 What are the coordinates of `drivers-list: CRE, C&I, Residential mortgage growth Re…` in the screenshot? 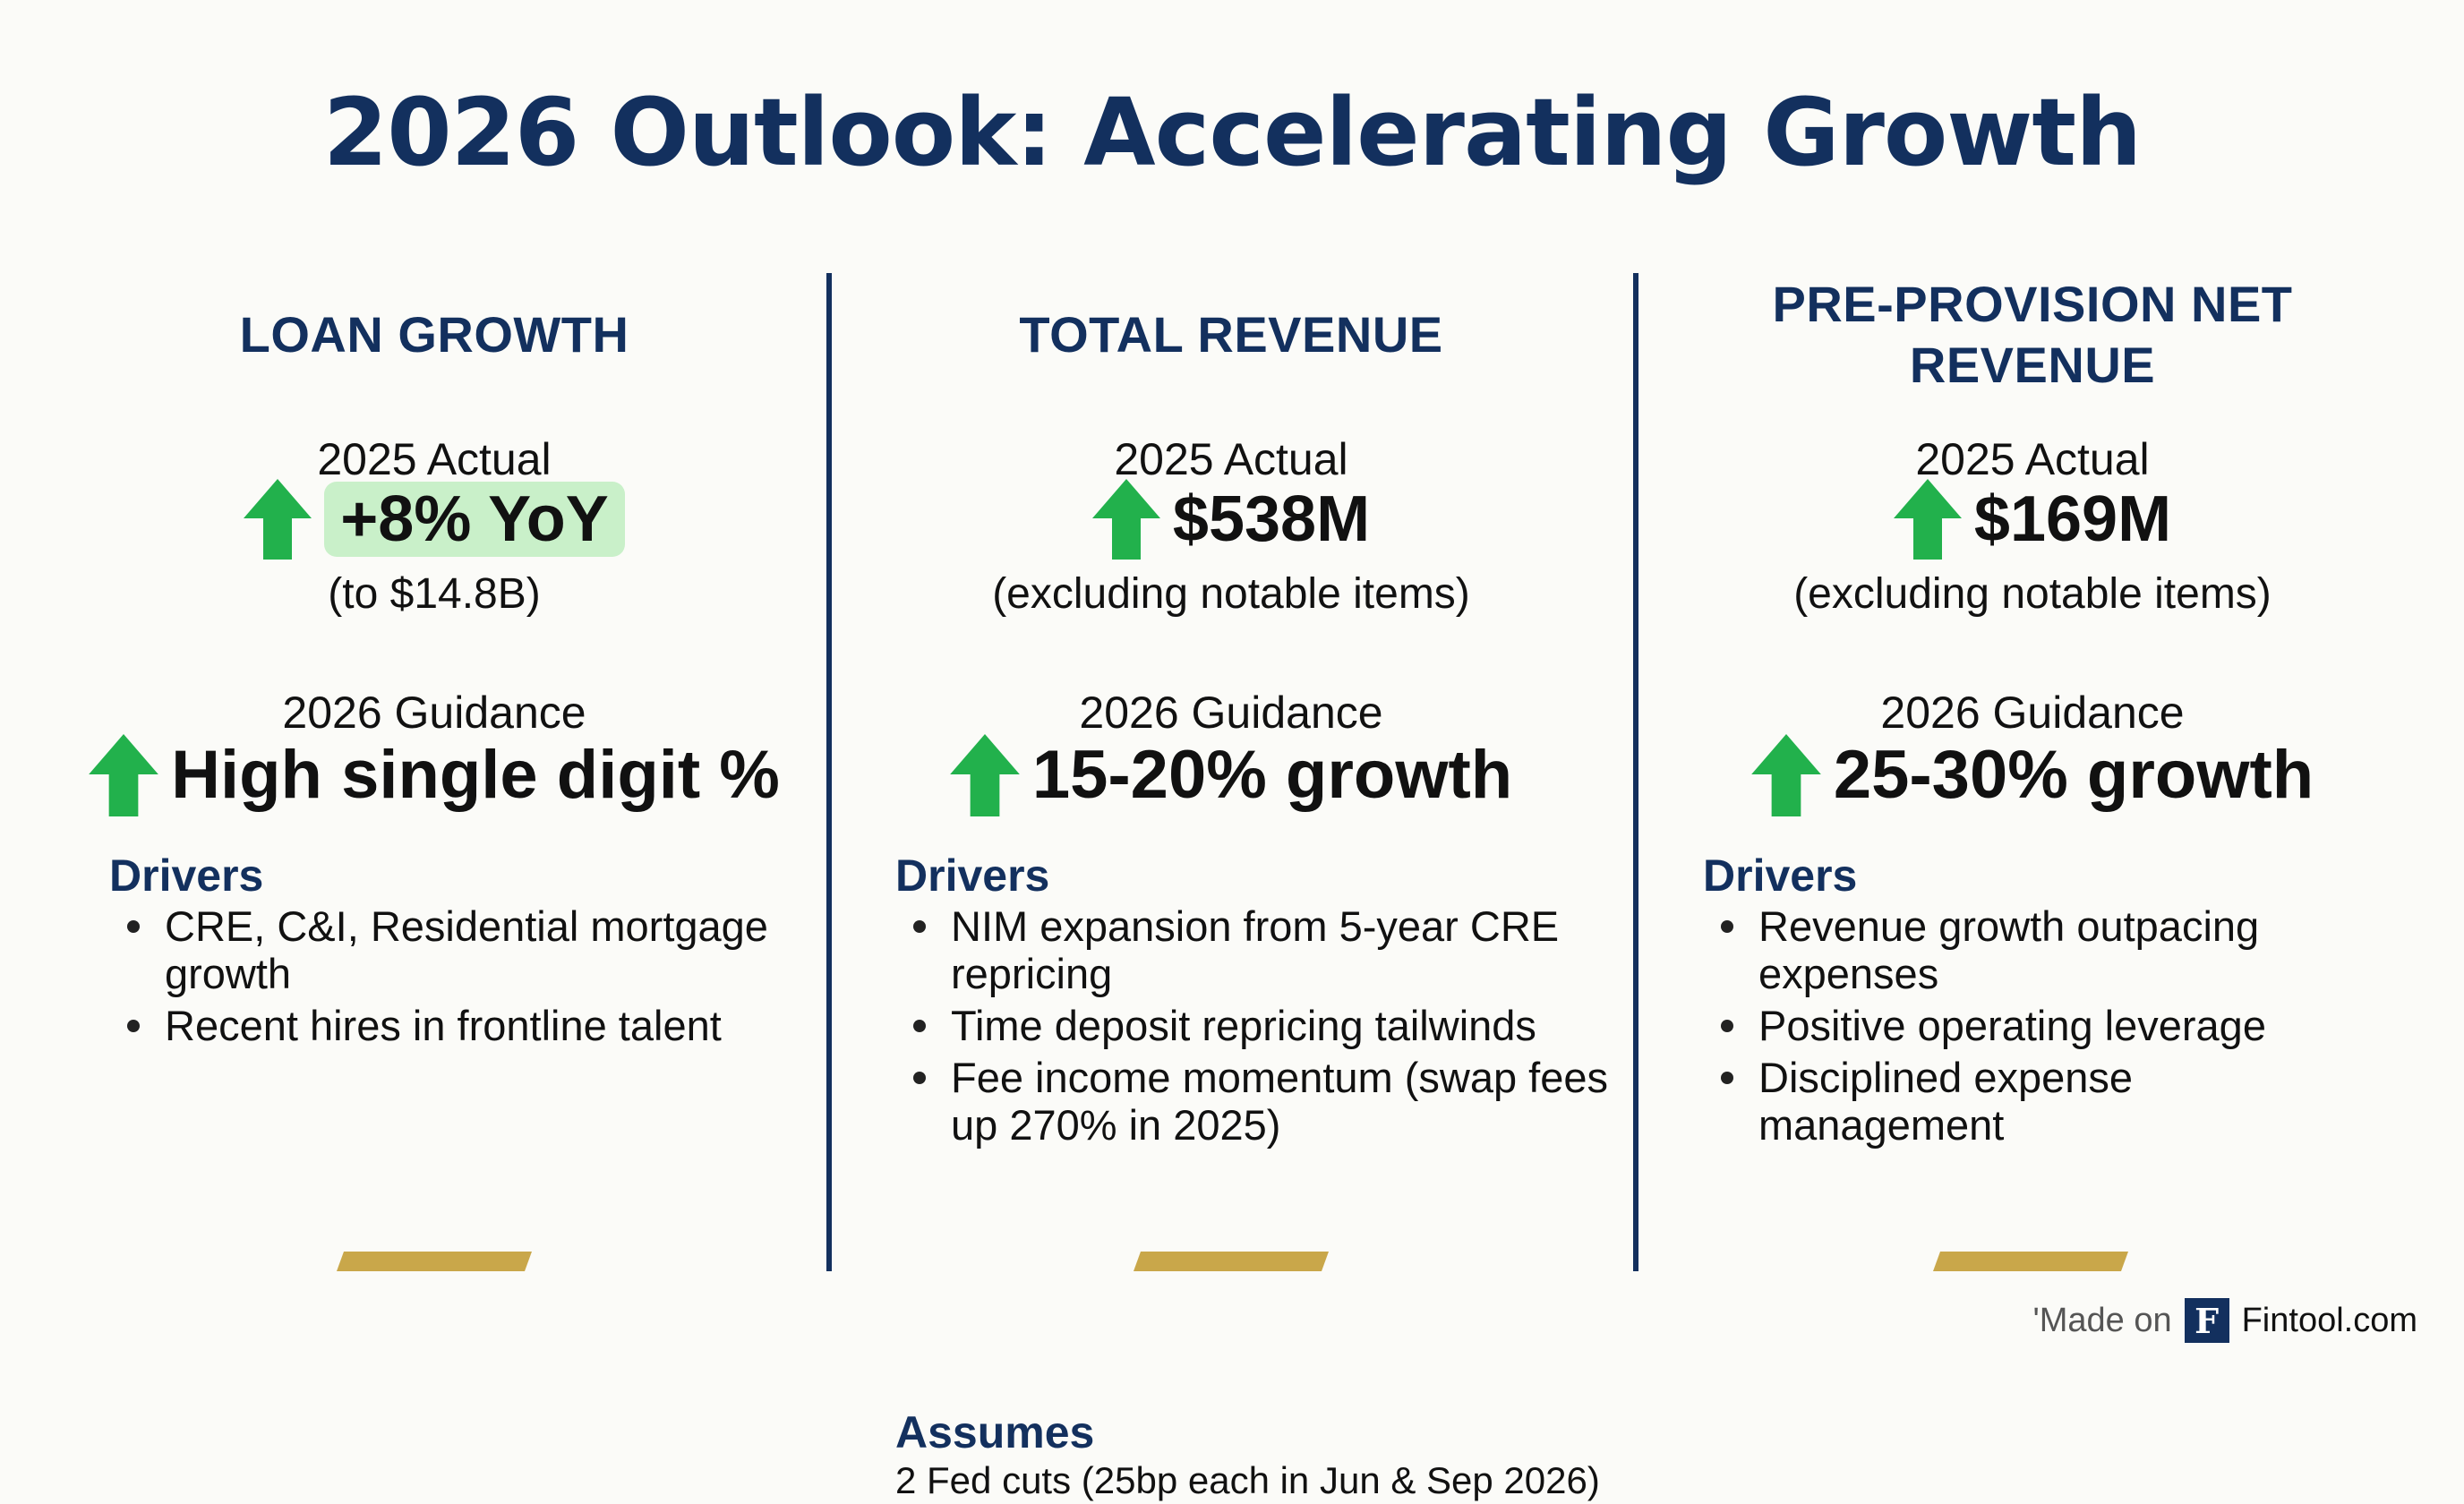 It's located at (458, 978).